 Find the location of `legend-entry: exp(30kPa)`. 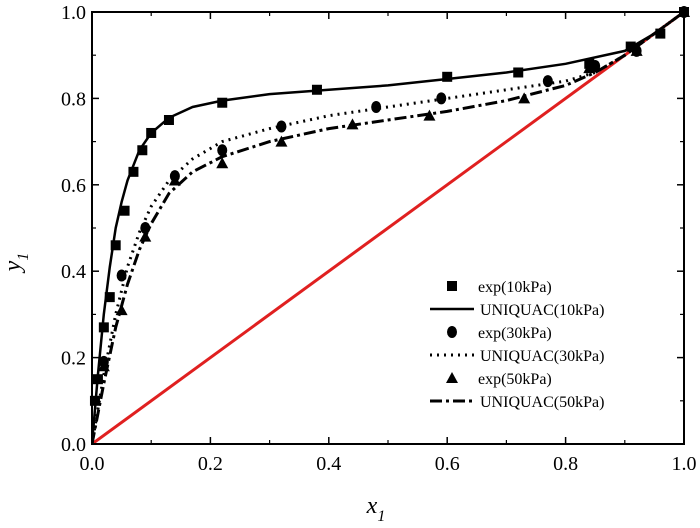

legend-entry: exp(30kPa) is located at coordinates (499, 333).